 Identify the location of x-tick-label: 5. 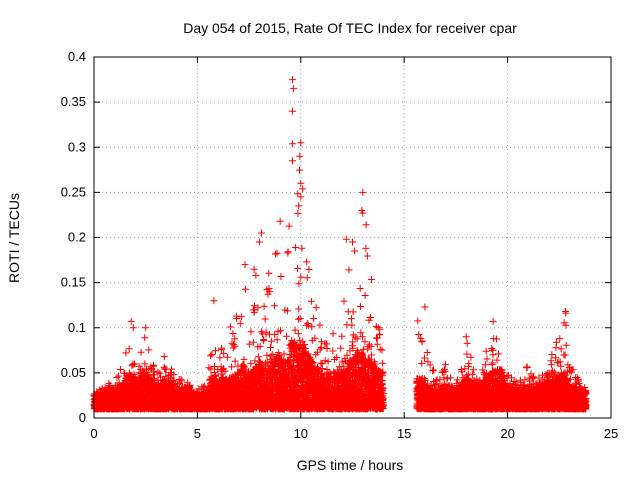
(197, 433).